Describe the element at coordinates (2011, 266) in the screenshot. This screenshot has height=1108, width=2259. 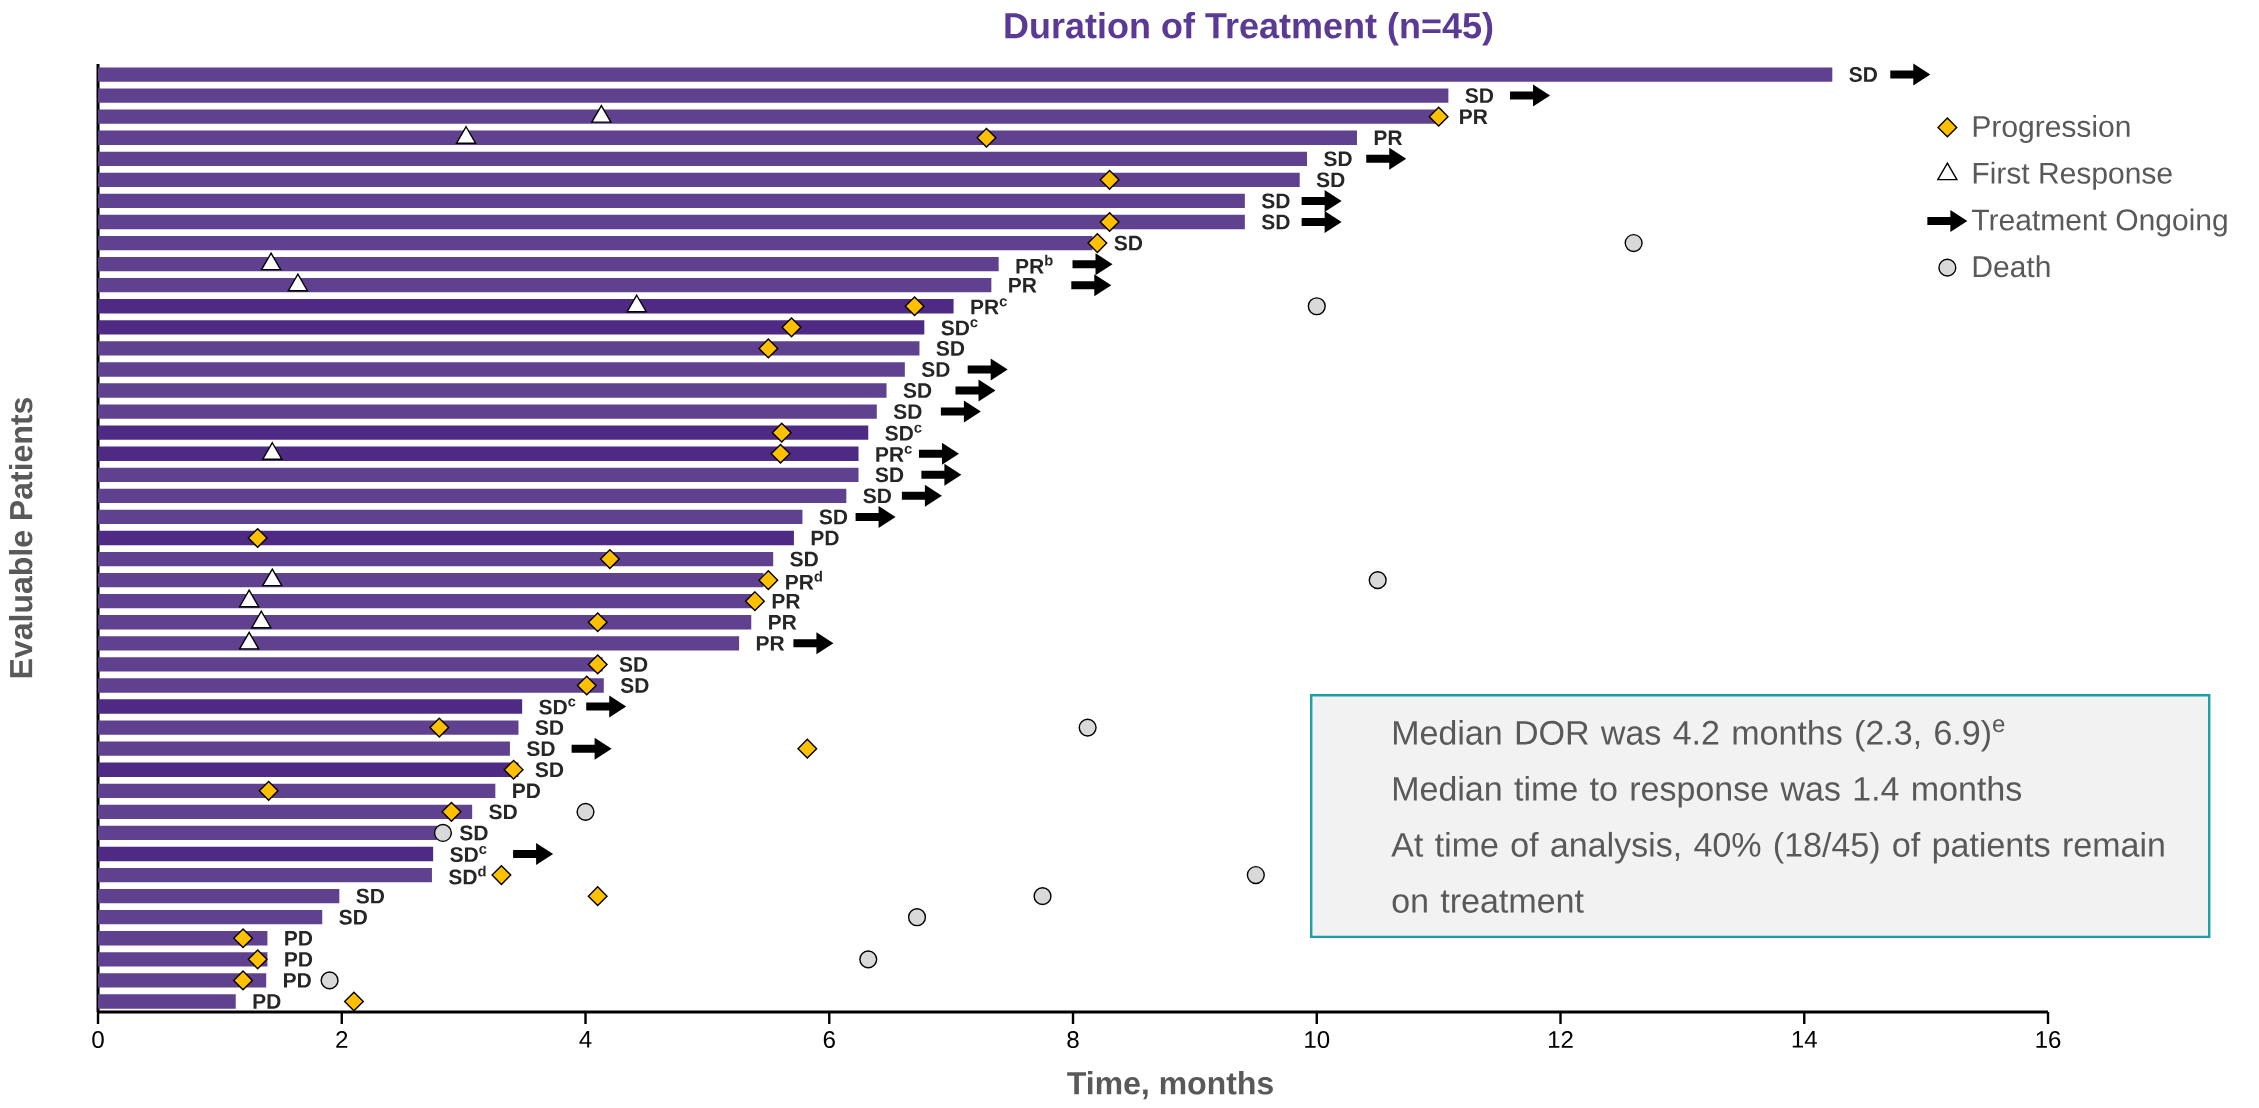
I see `legend-label: Death` at that location.